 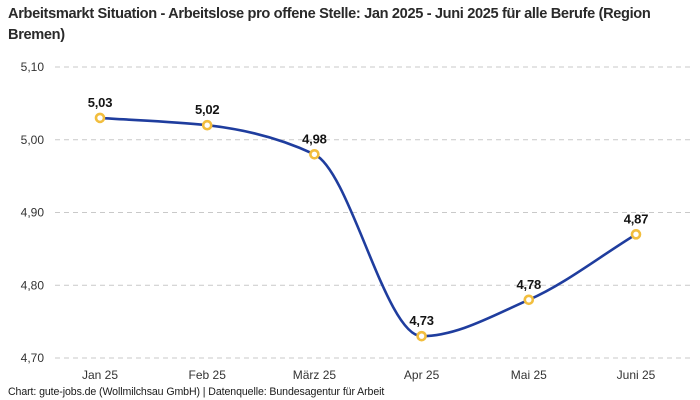 What do you see at coordinates (33, 358) in the screenshot?
I see `y-axis-tick-label: 4,70` at bounding box center [33, 358].